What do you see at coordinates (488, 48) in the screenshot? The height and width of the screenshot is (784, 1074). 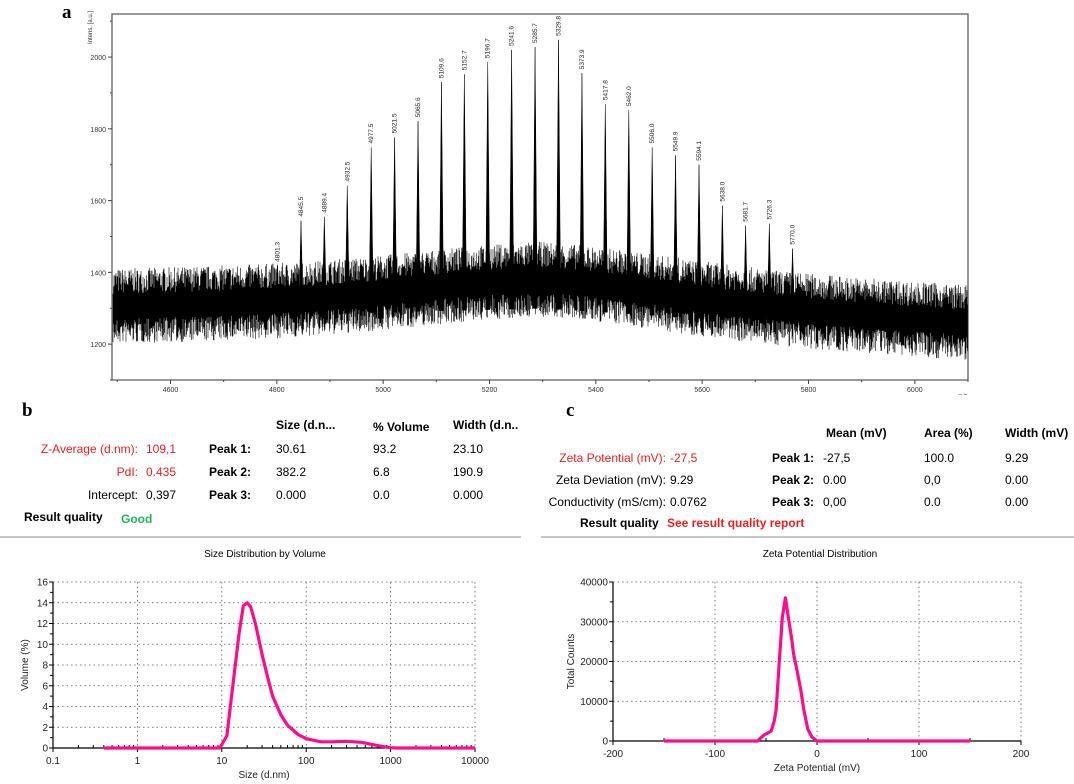 I see `peak-label: 5196.7` at bounding box center [488, 48].